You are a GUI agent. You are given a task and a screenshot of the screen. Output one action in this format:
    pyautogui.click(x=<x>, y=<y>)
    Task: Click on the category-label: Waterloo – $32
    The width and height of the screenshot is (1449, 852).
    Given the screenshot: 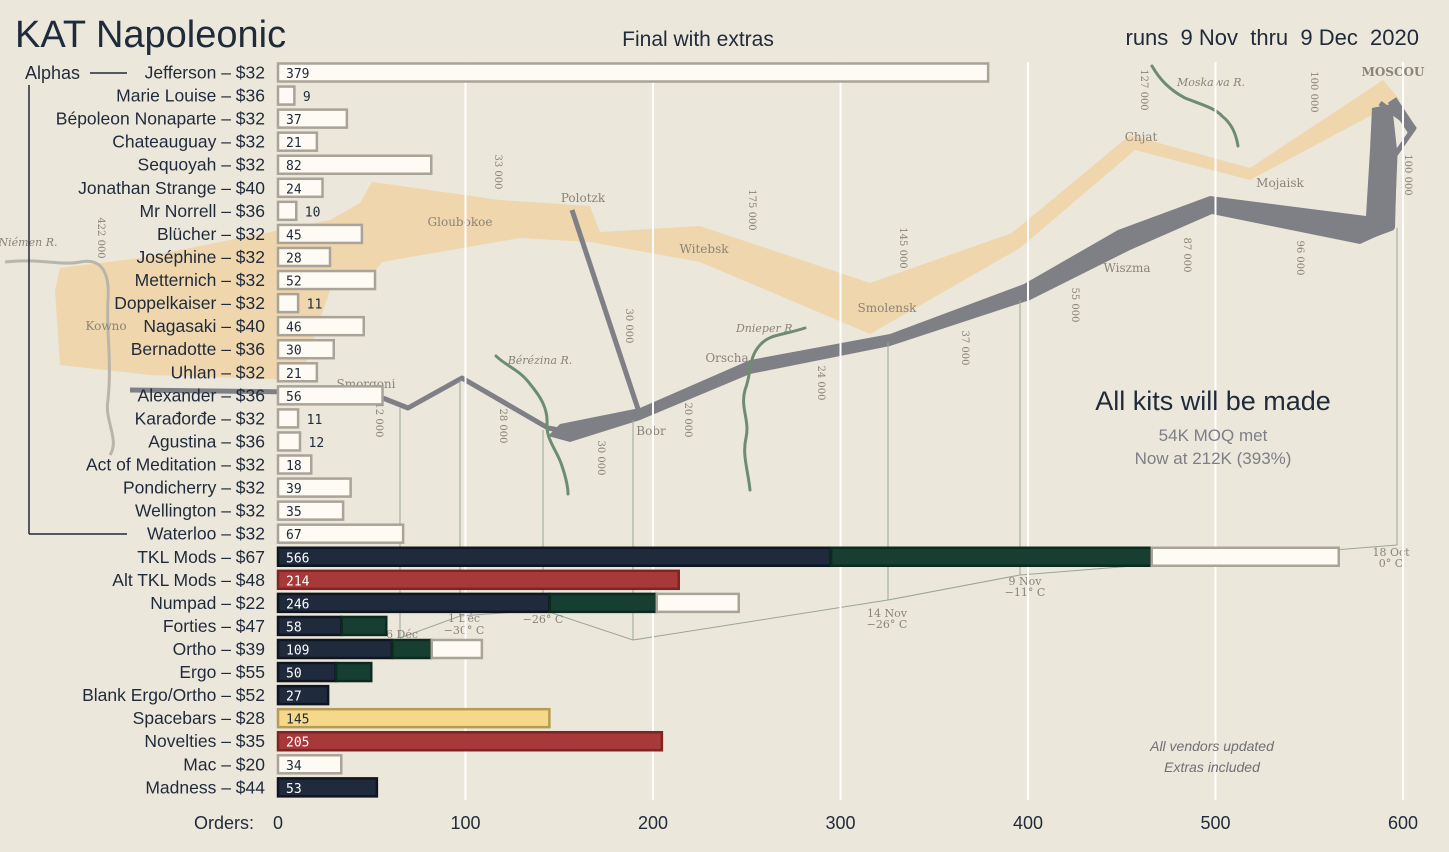 What is the action you would take?
    pyautogui.click(x=206, y=534)
    